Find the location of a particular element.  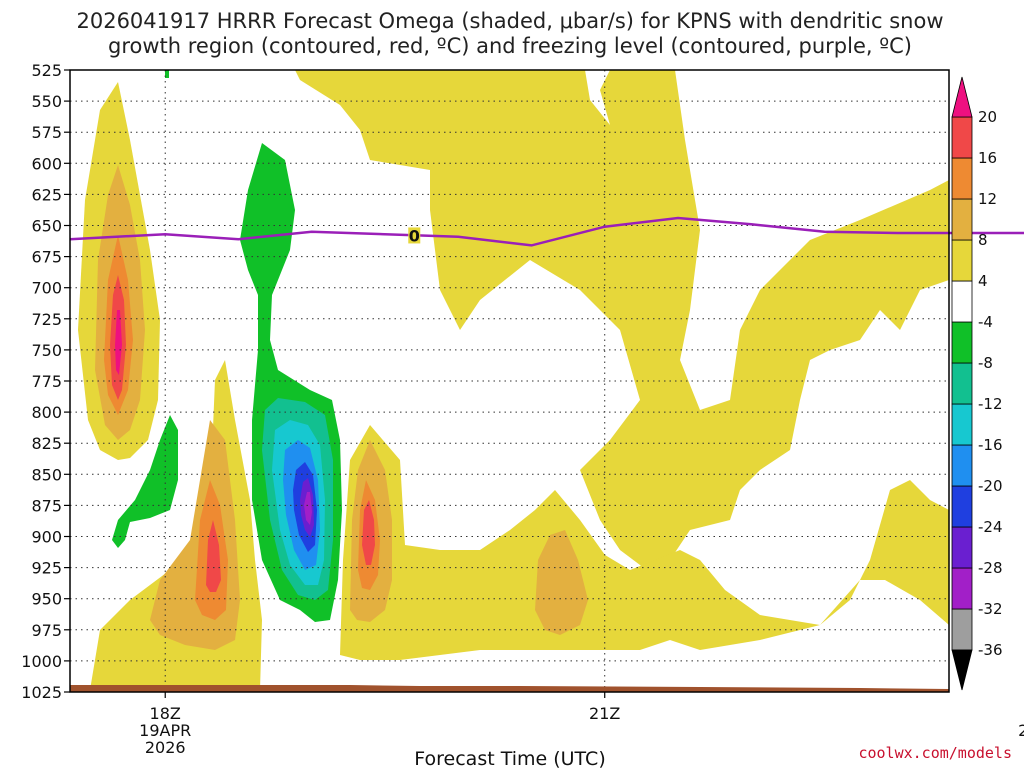

colorbar-label: -24 is located at coordinates (990, 527).